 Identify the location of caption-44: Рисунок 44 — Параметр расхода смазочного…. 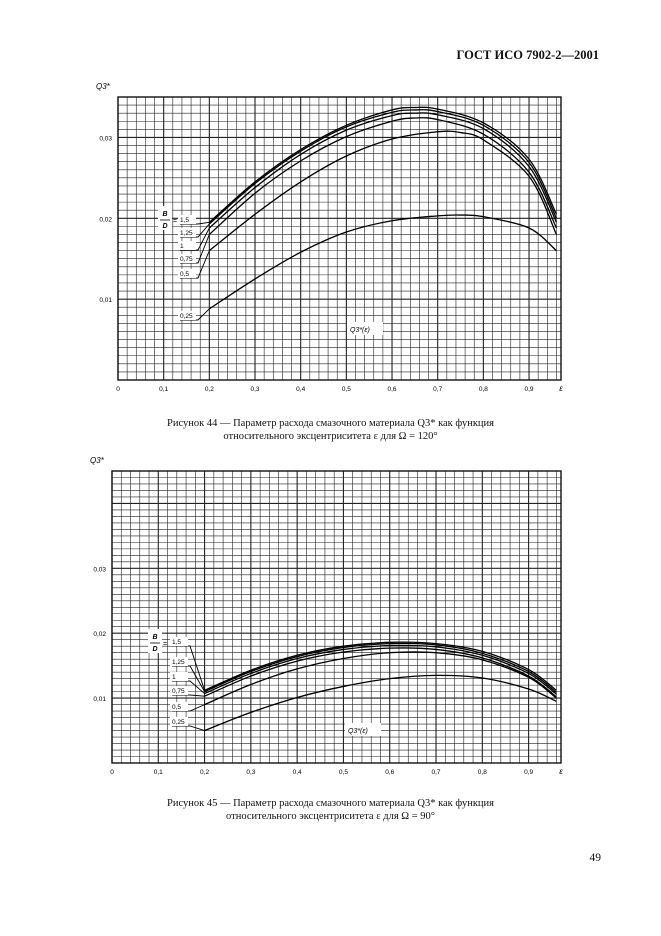
(330, 430).